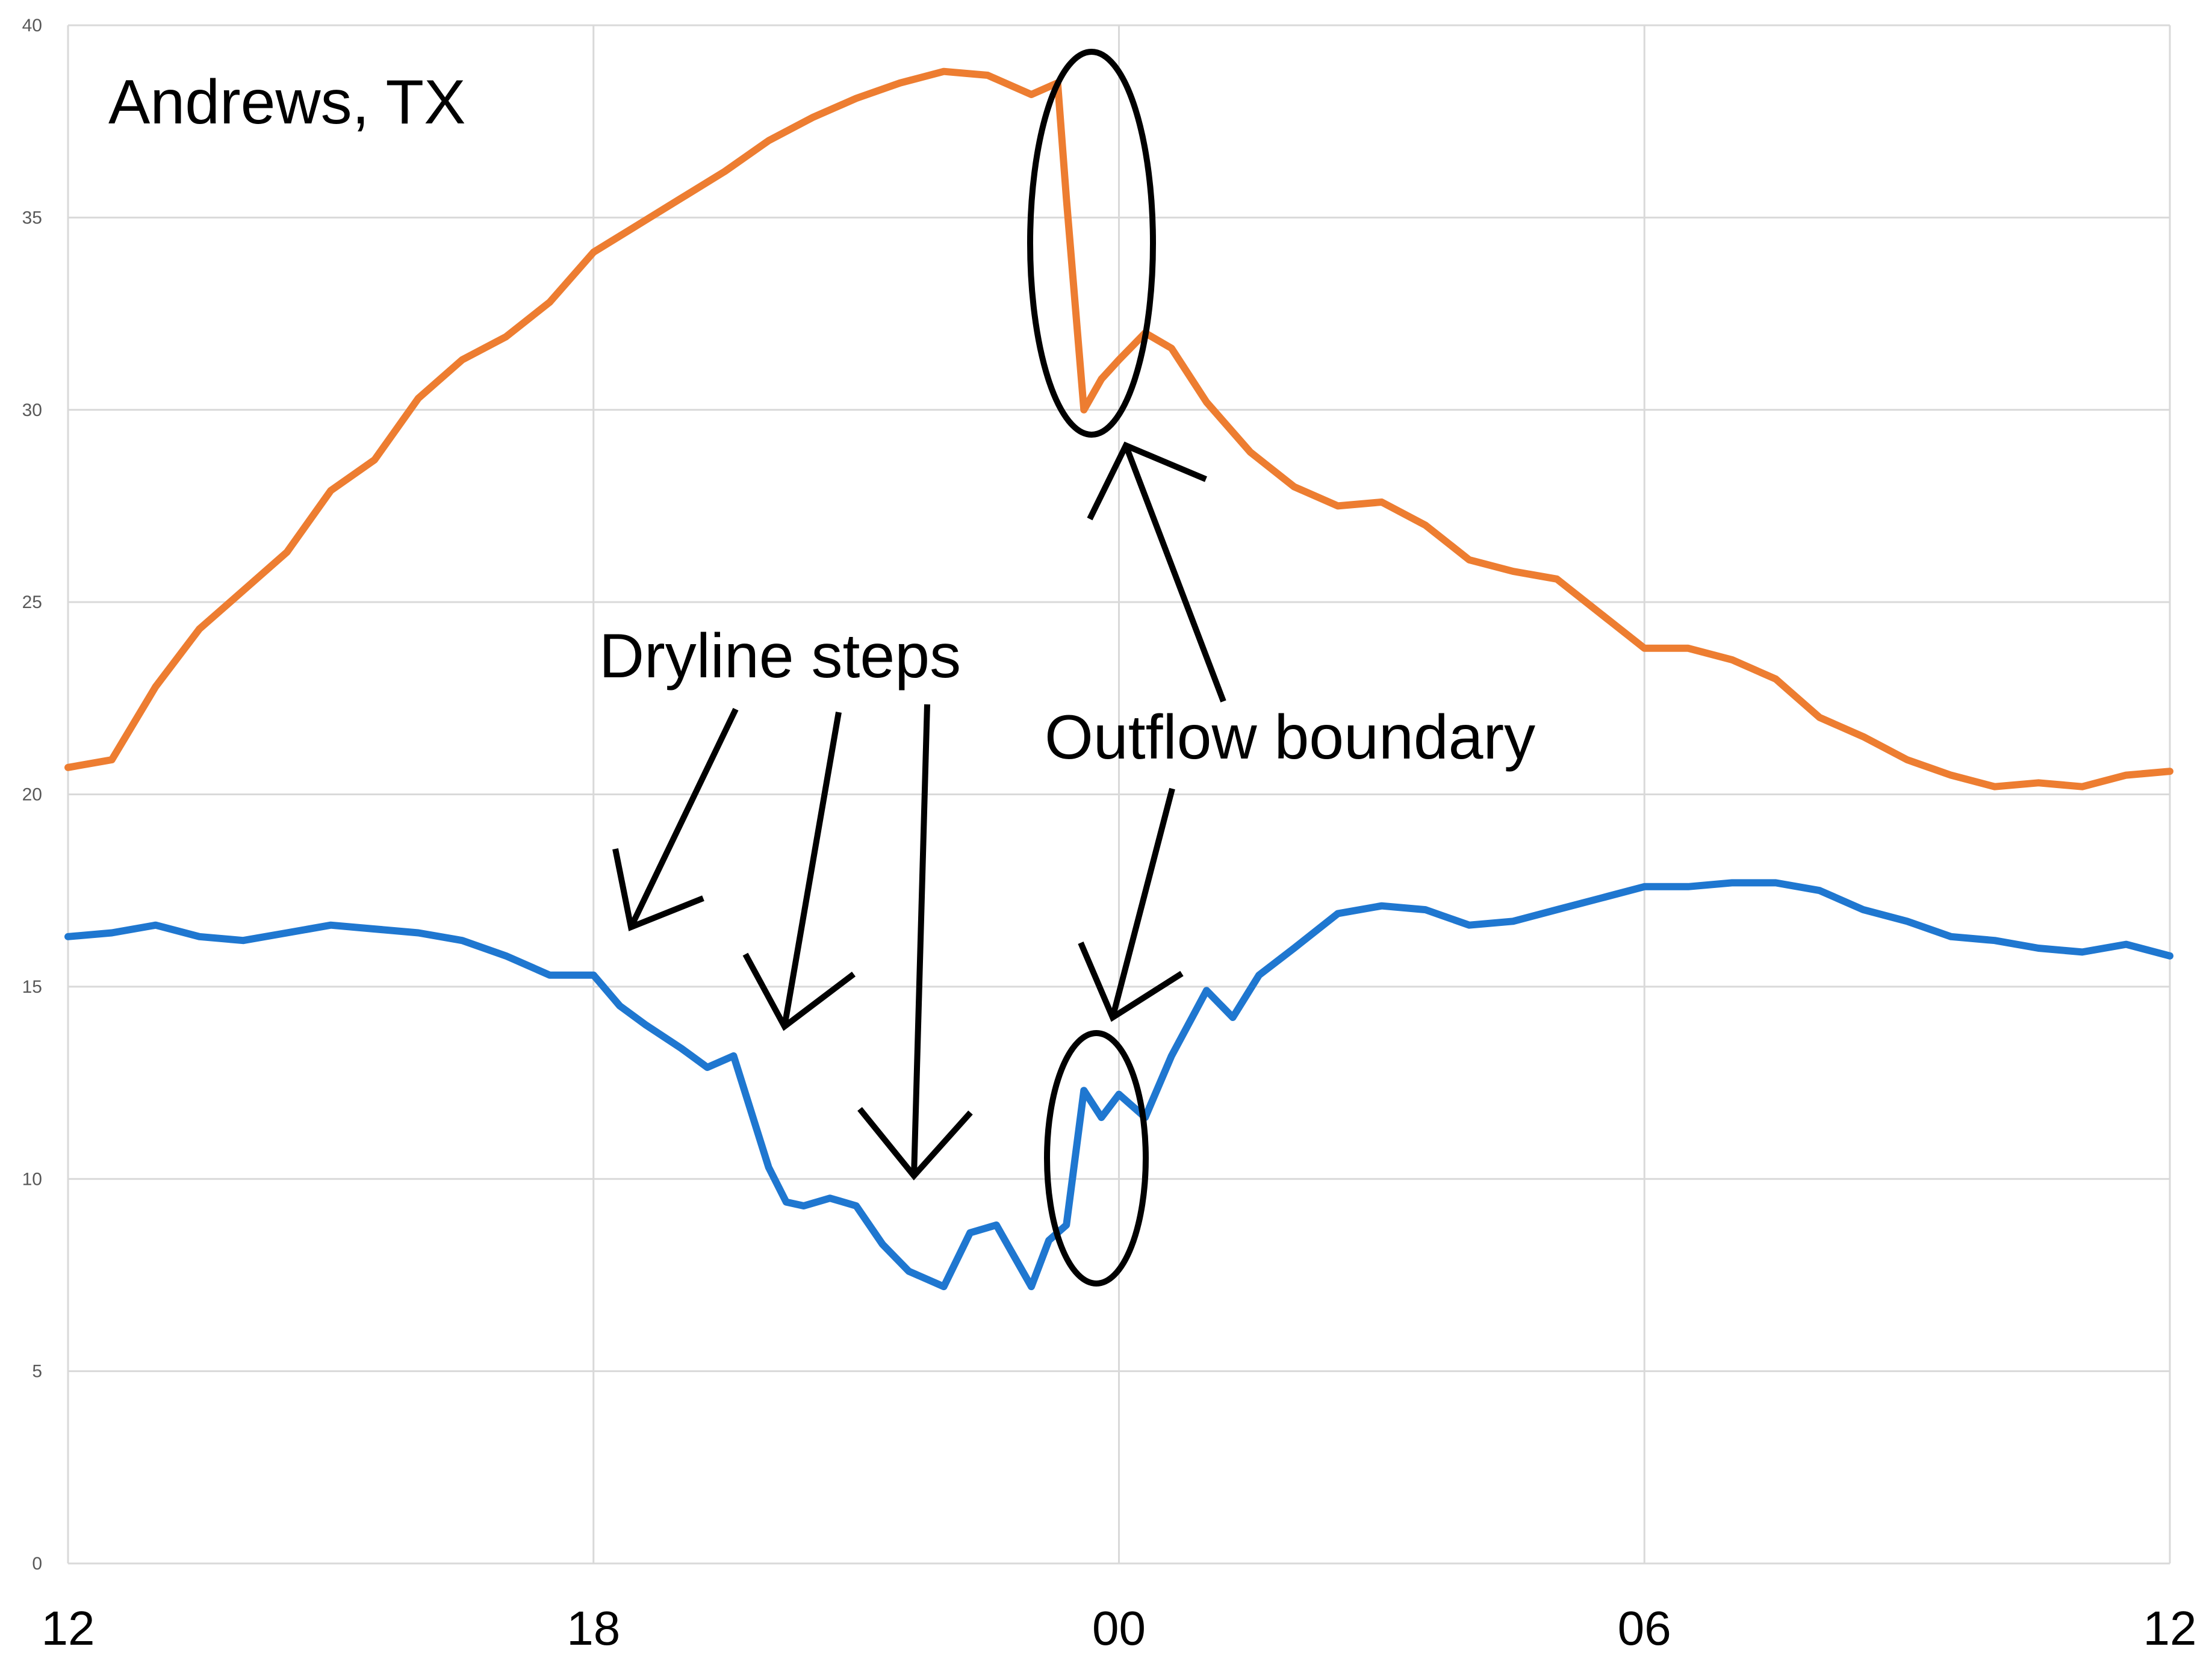  What do you see at coordinates (37, 1372) in the screenshot?
I see `y-tick-label: 5` at bounding box center [37, 1372].